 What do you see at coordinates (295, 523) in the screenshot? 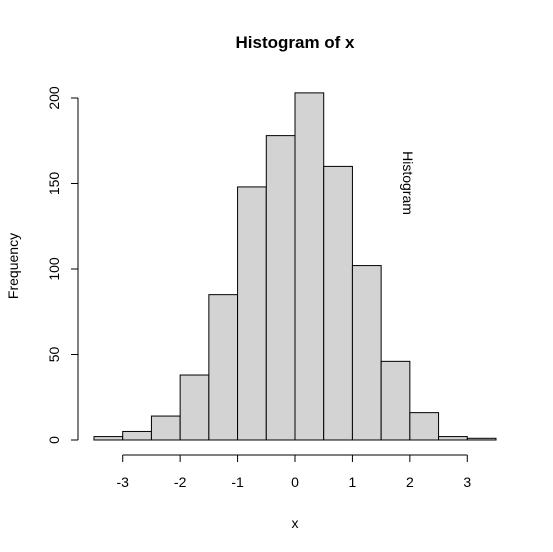
I see `x-axis-label: x` at bounding box center [295, 523].